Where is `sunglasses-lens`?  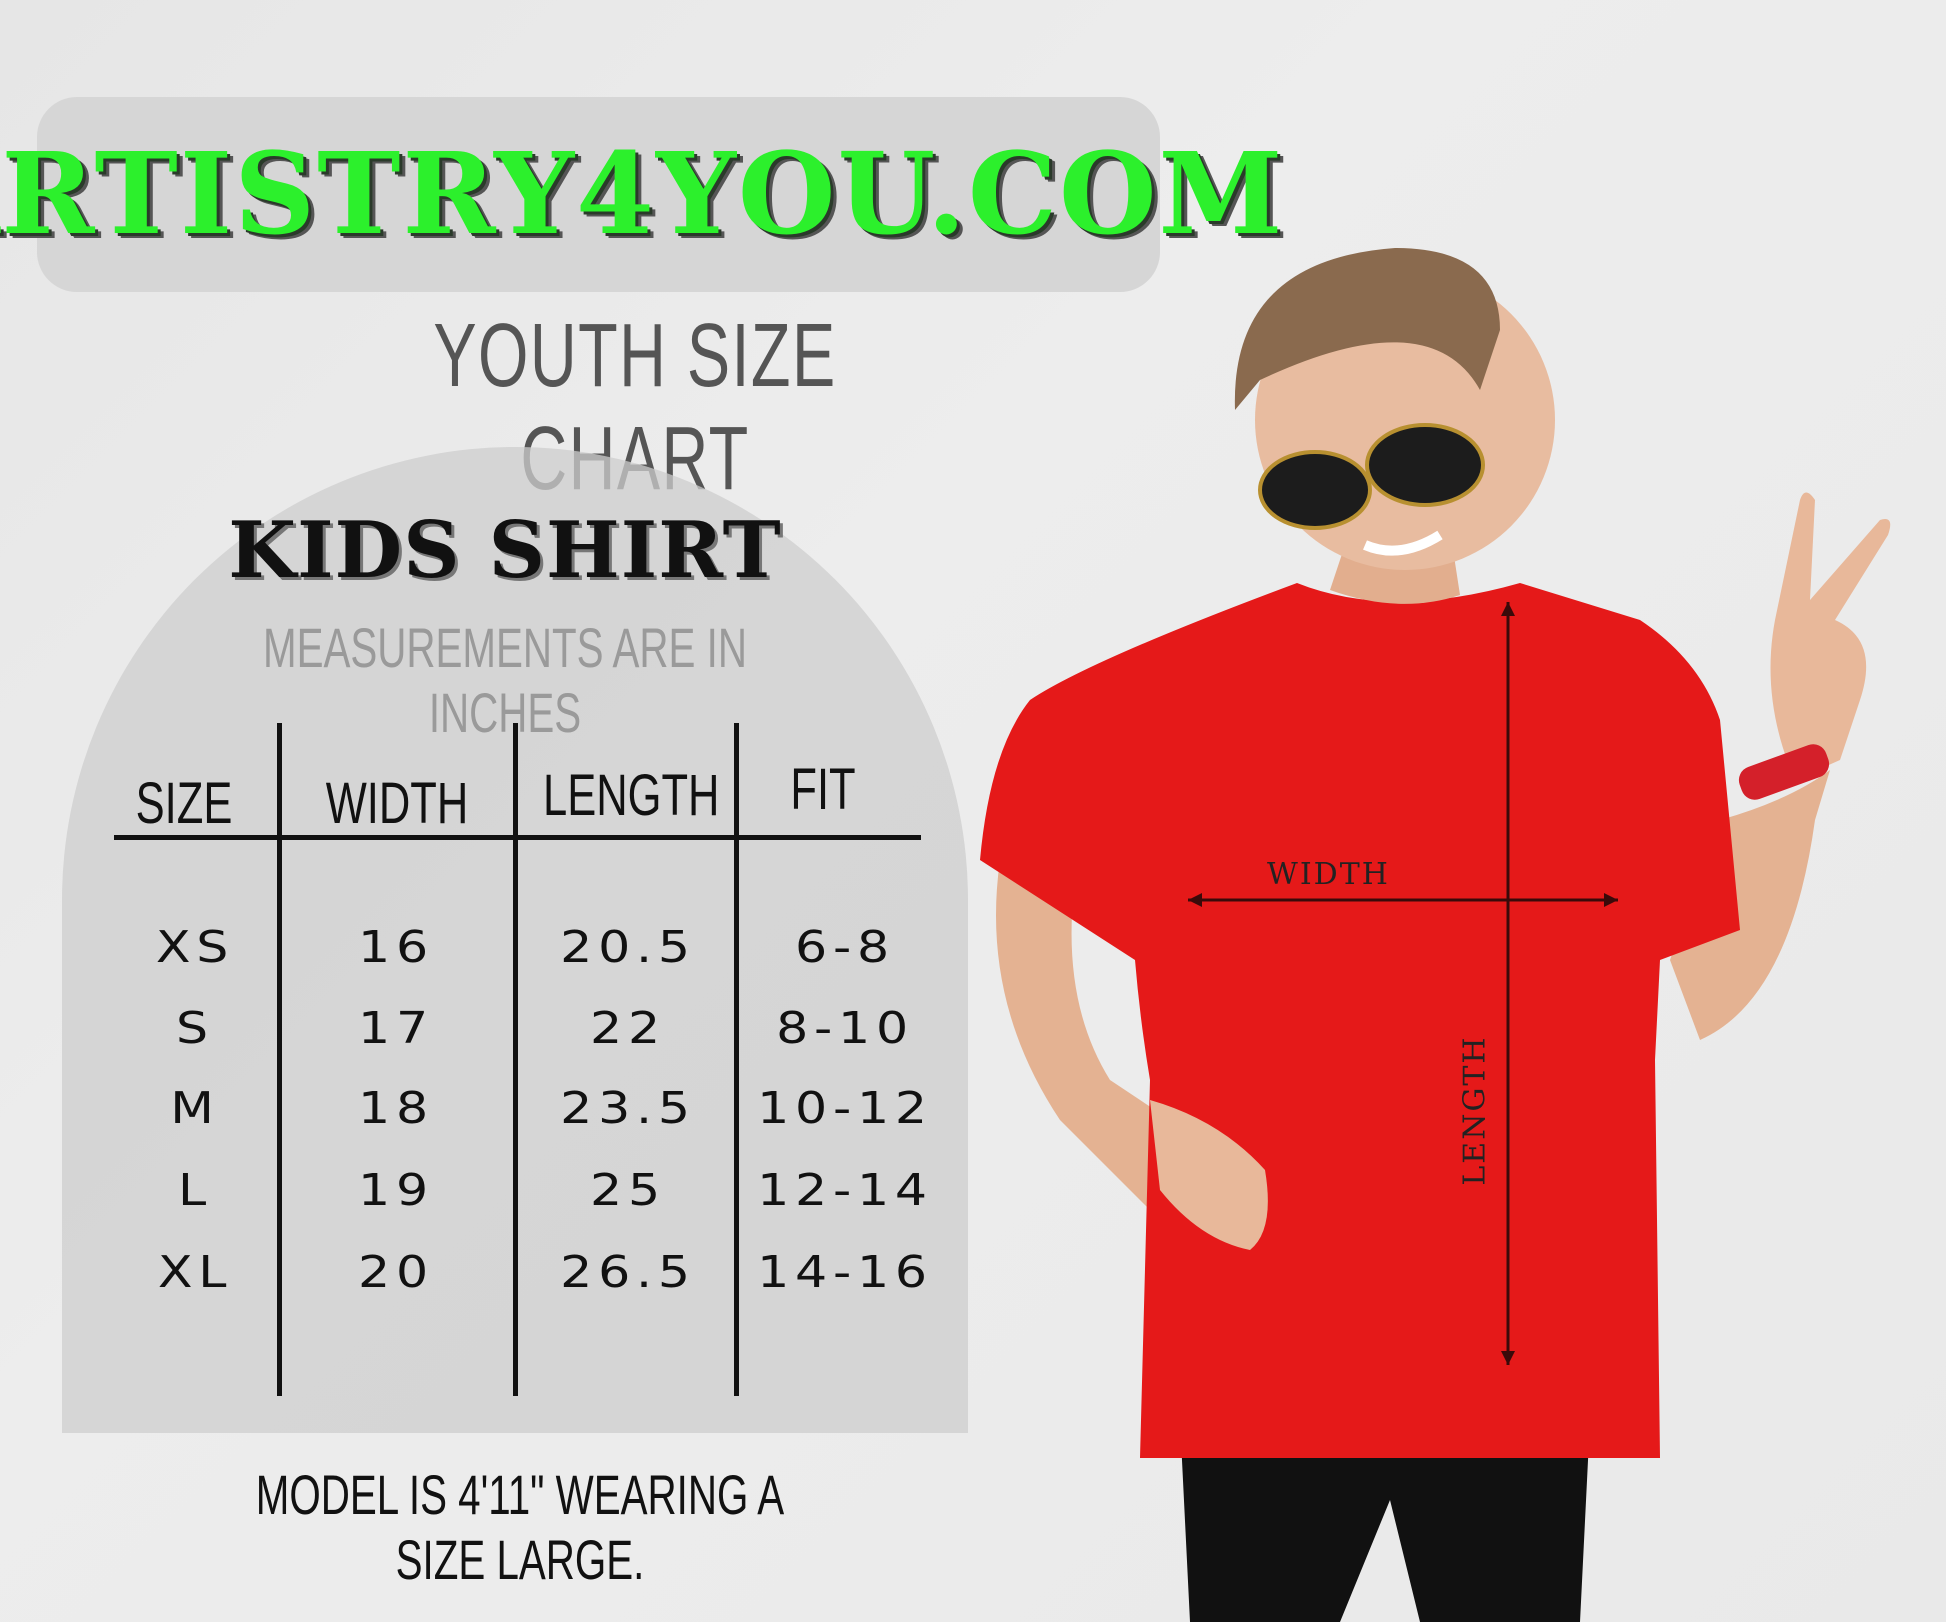
sunglasses-lens is located at coordinates (1425, 465).